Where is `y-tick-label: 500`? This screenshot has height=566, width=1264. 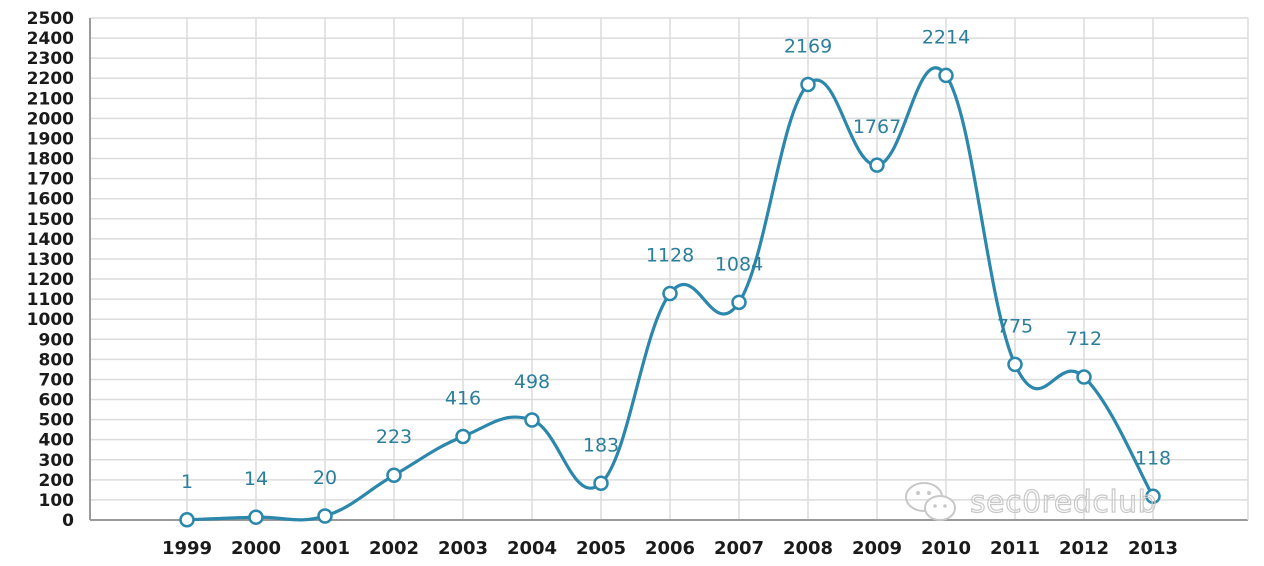 y-tick-label: 500 is located at coordinates (57, 421).